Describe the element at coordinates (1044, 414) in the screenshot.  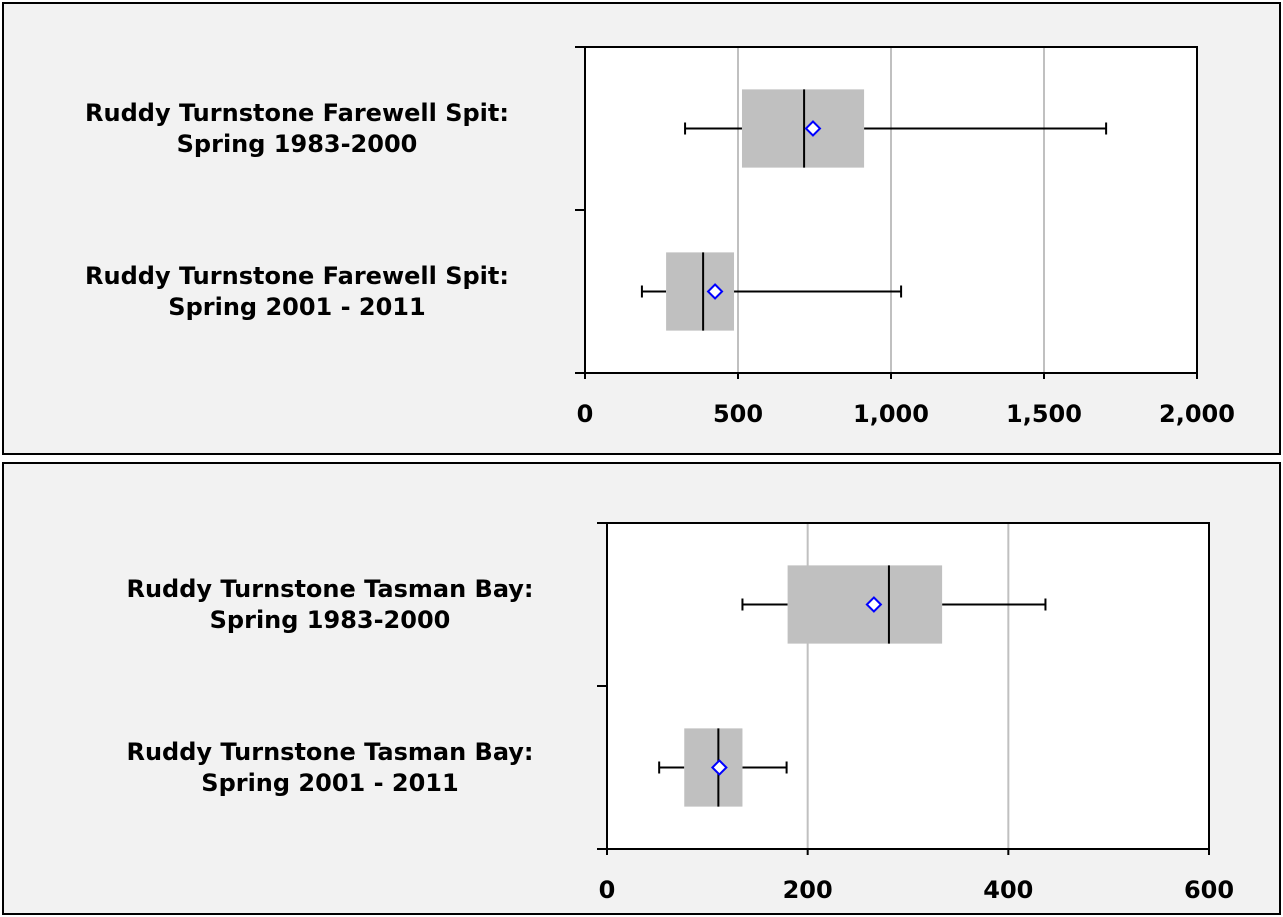
I see `x-tick-label: 1,500` at that location.